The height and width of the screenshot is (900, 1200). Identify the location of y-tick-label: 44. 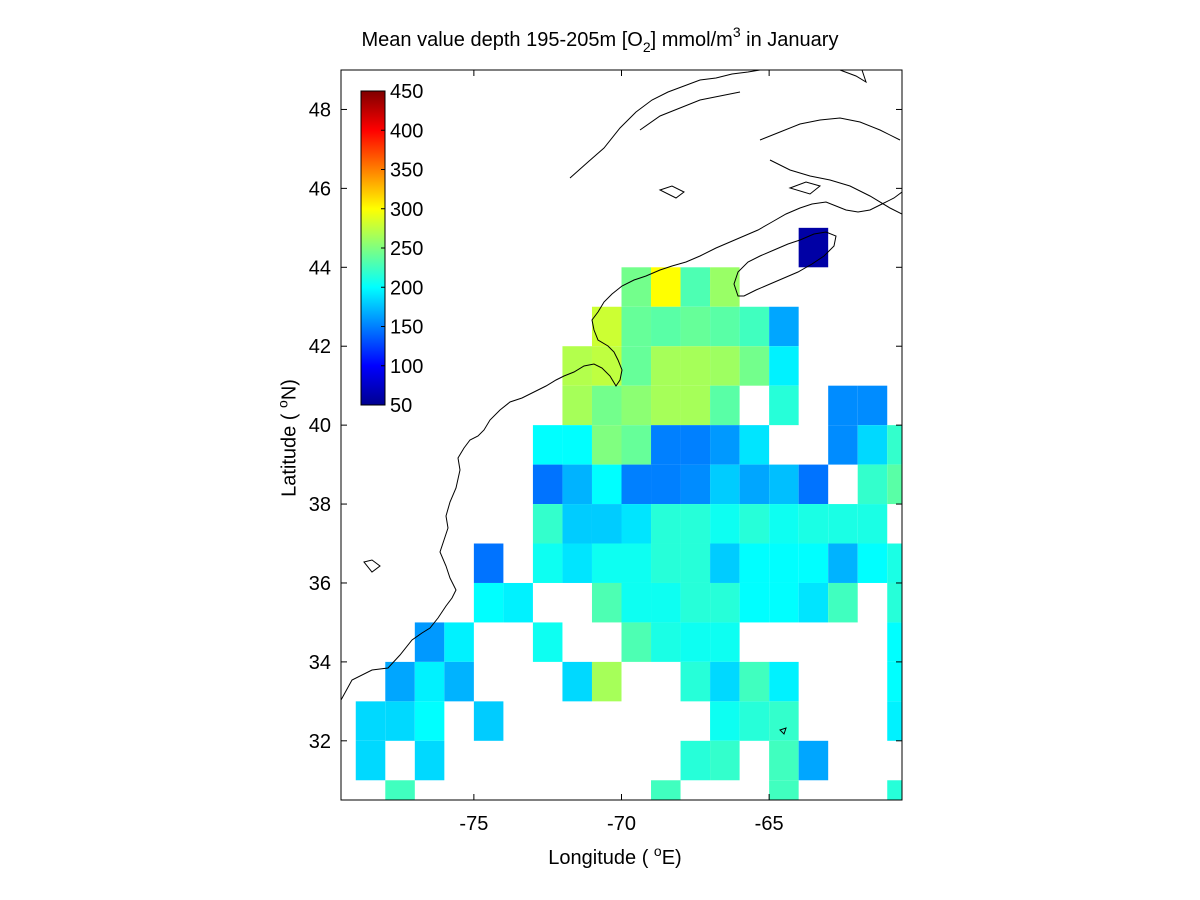
(320, 268).